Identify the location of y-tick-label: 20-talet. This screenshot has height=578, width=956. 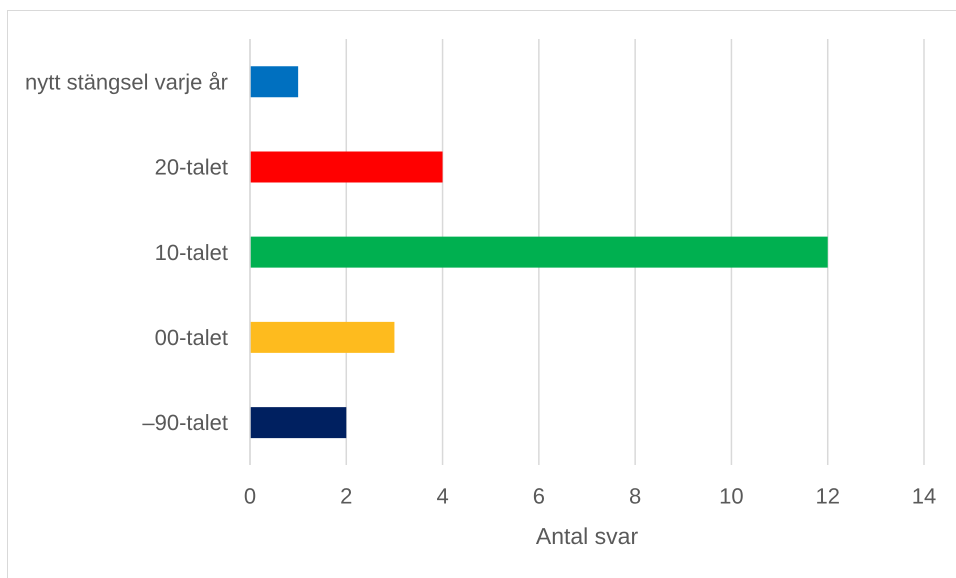
(191, 167).